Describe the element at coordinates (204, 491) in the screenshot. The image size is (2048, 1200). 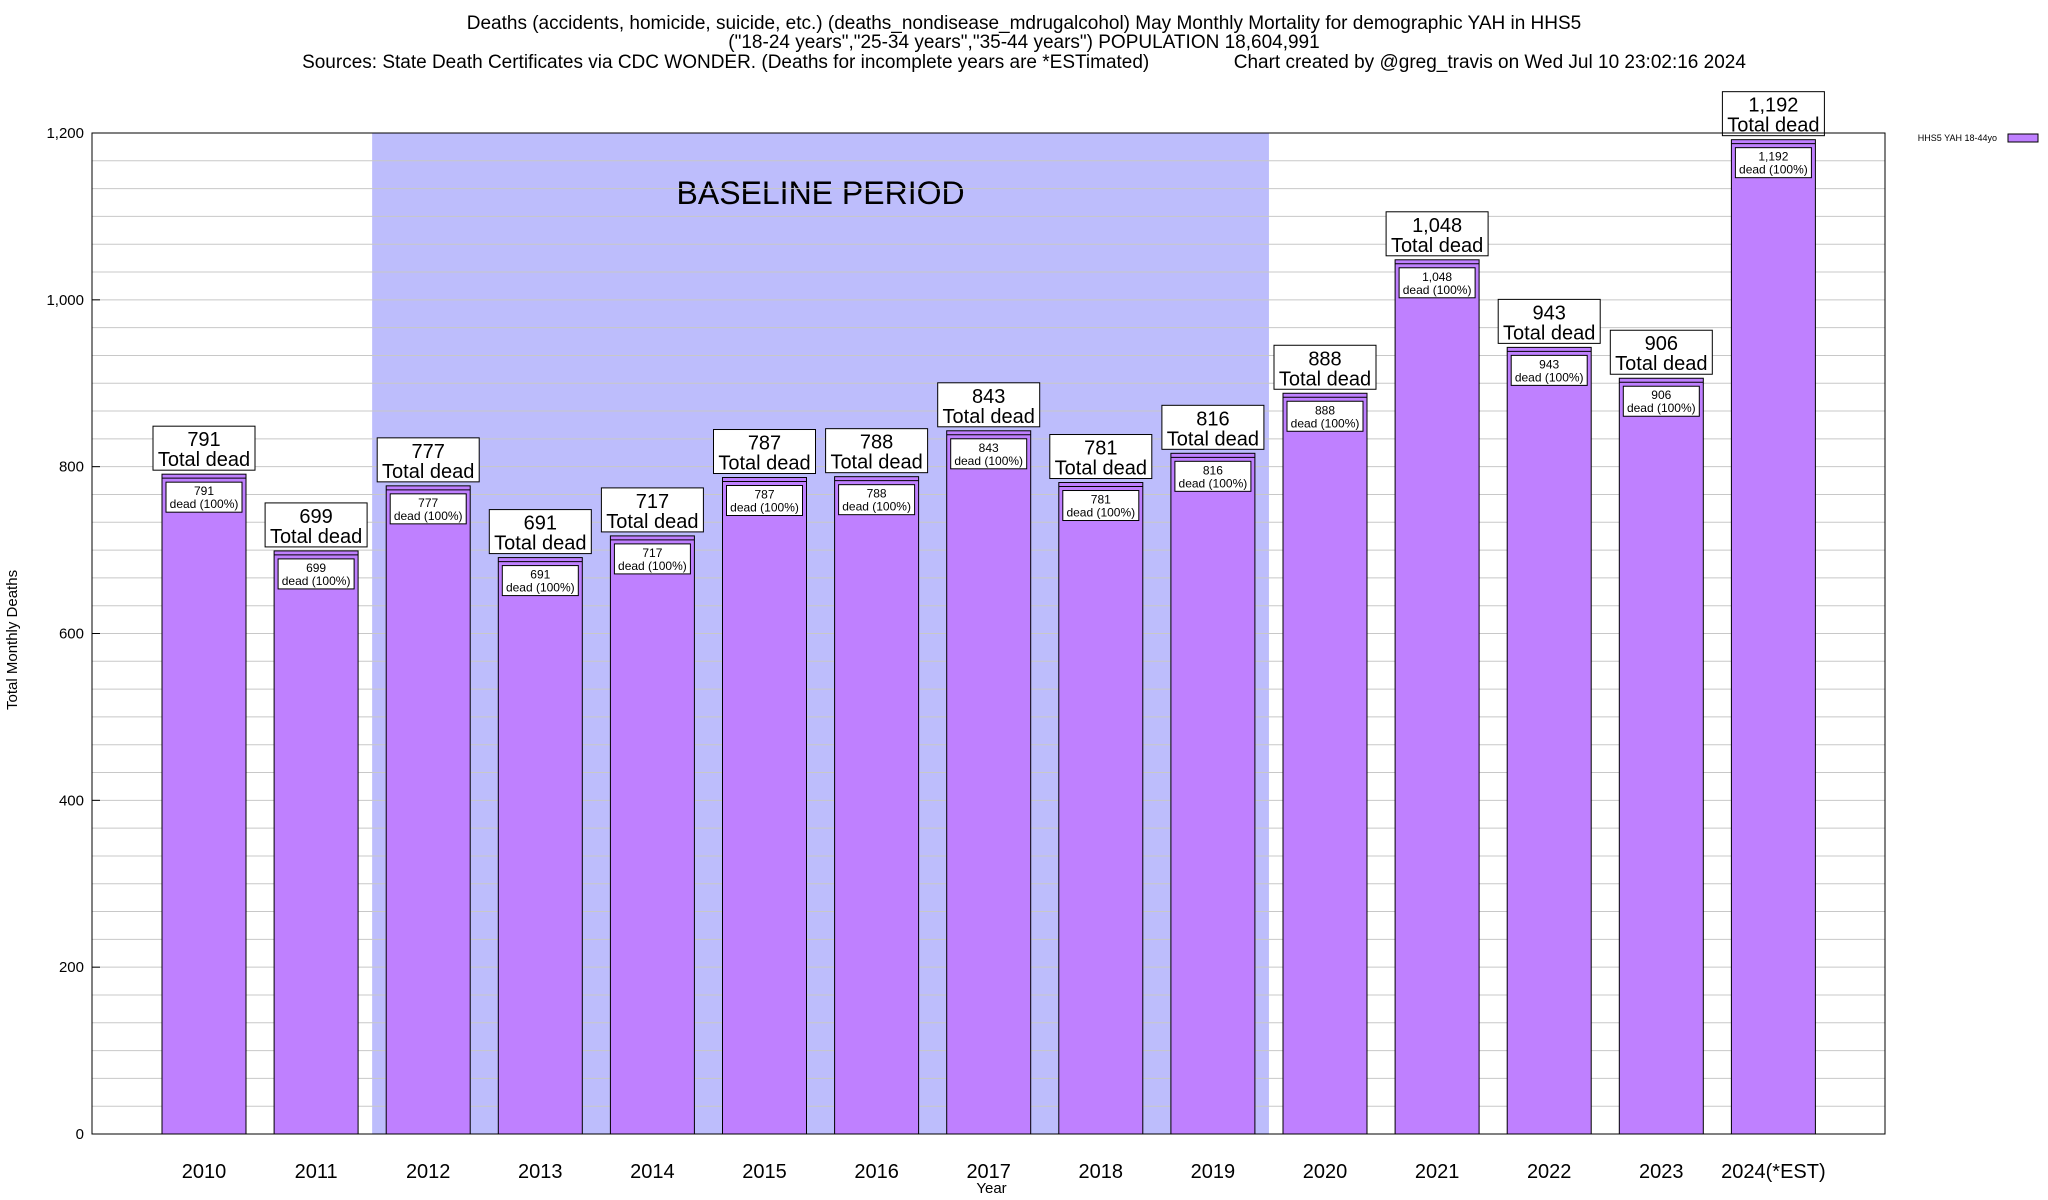
I see `inner-value-label: 791` at that location.